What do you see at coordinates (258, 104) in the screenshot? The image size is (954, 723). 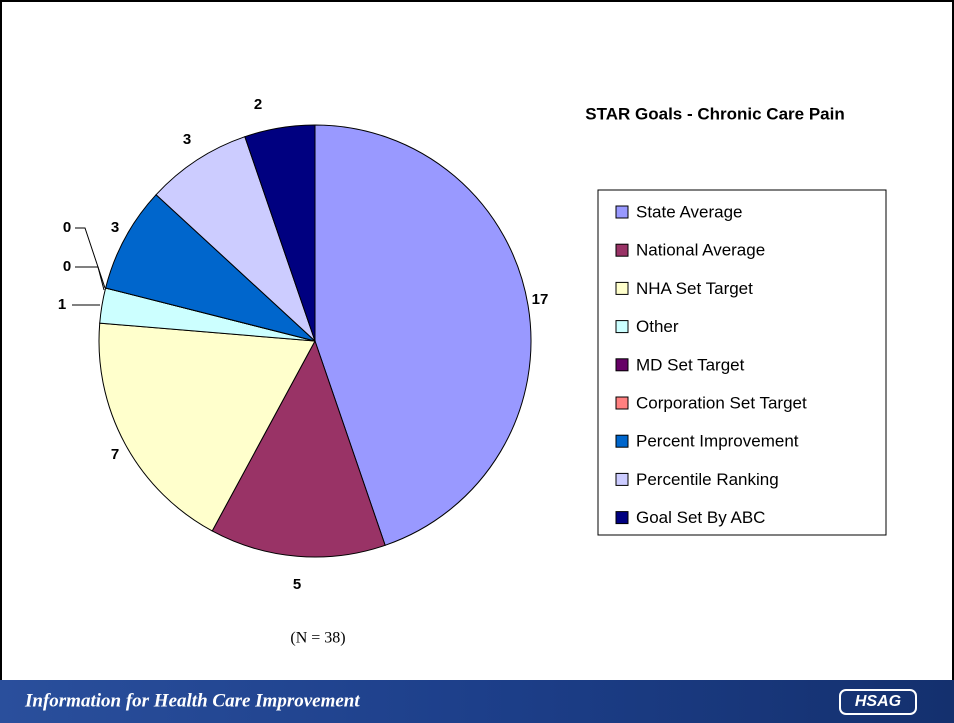 I see `data-label: 2` at bounding box center [258, 104].